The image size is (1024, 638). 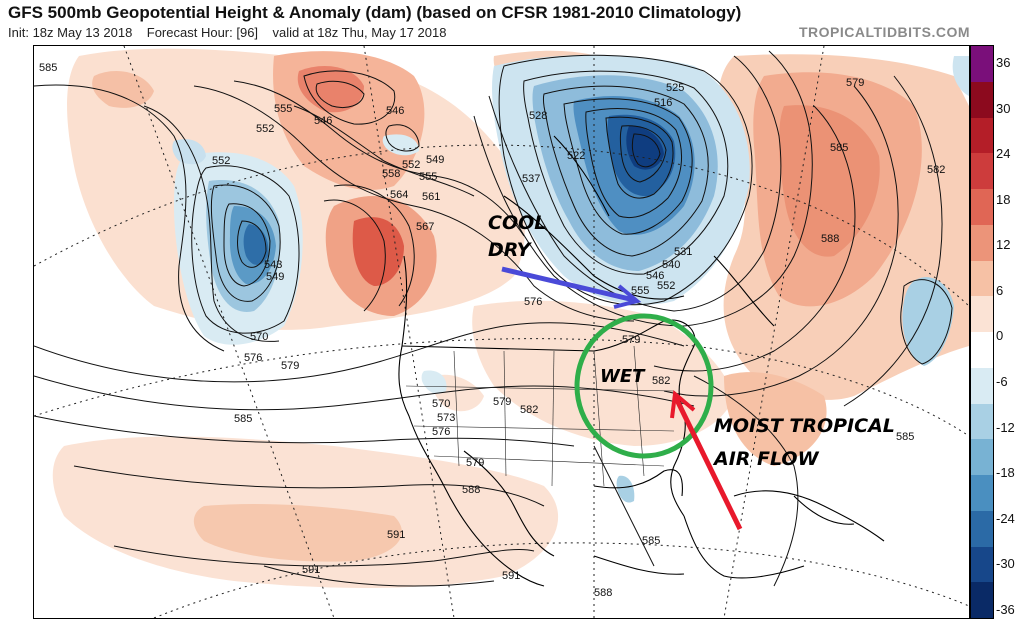 I want to click on moist-flow-arrowhead, so click(x=683, y=404).